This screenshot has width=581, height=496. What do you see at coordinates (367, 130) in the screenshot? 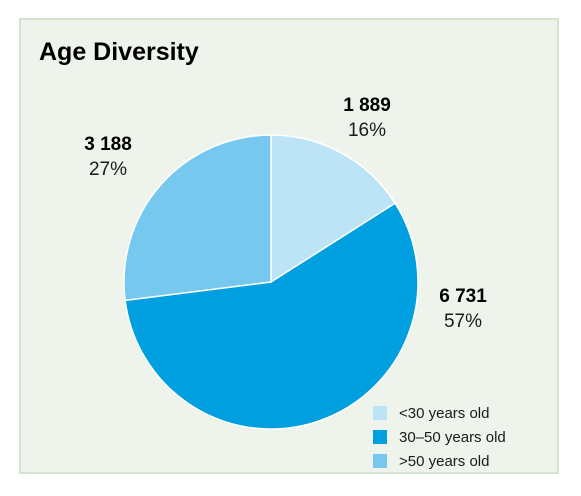
I see `slice-percent-label-under-30: 16%` at bounding box center [367, 130].